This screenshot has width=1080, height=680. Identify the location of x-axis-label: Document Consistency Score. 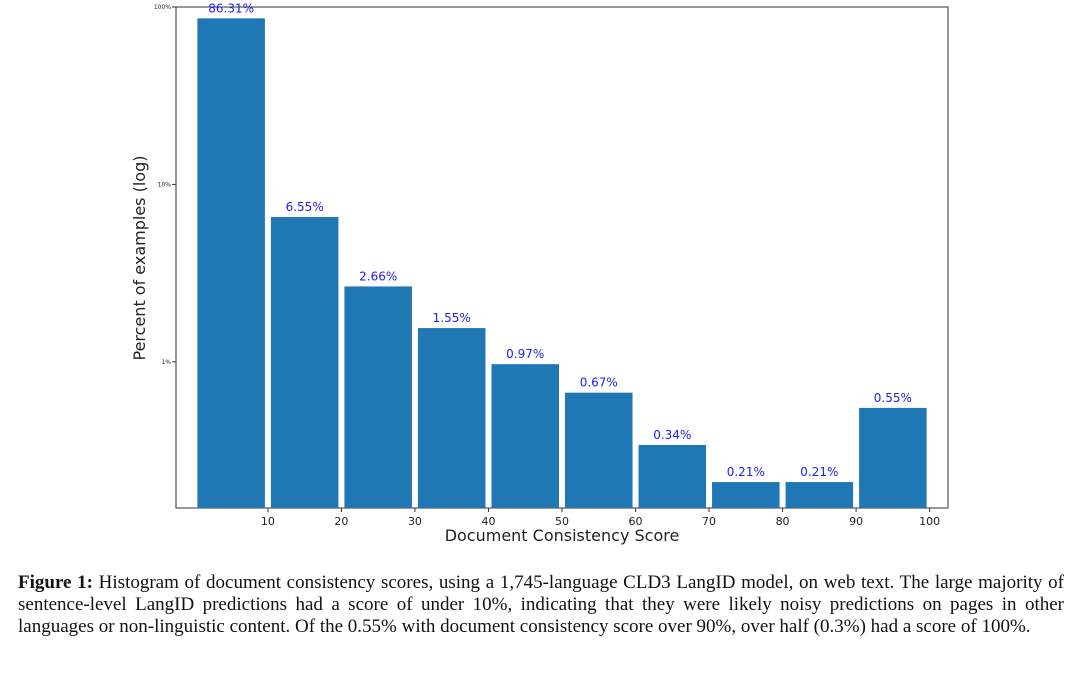
(562, 535).